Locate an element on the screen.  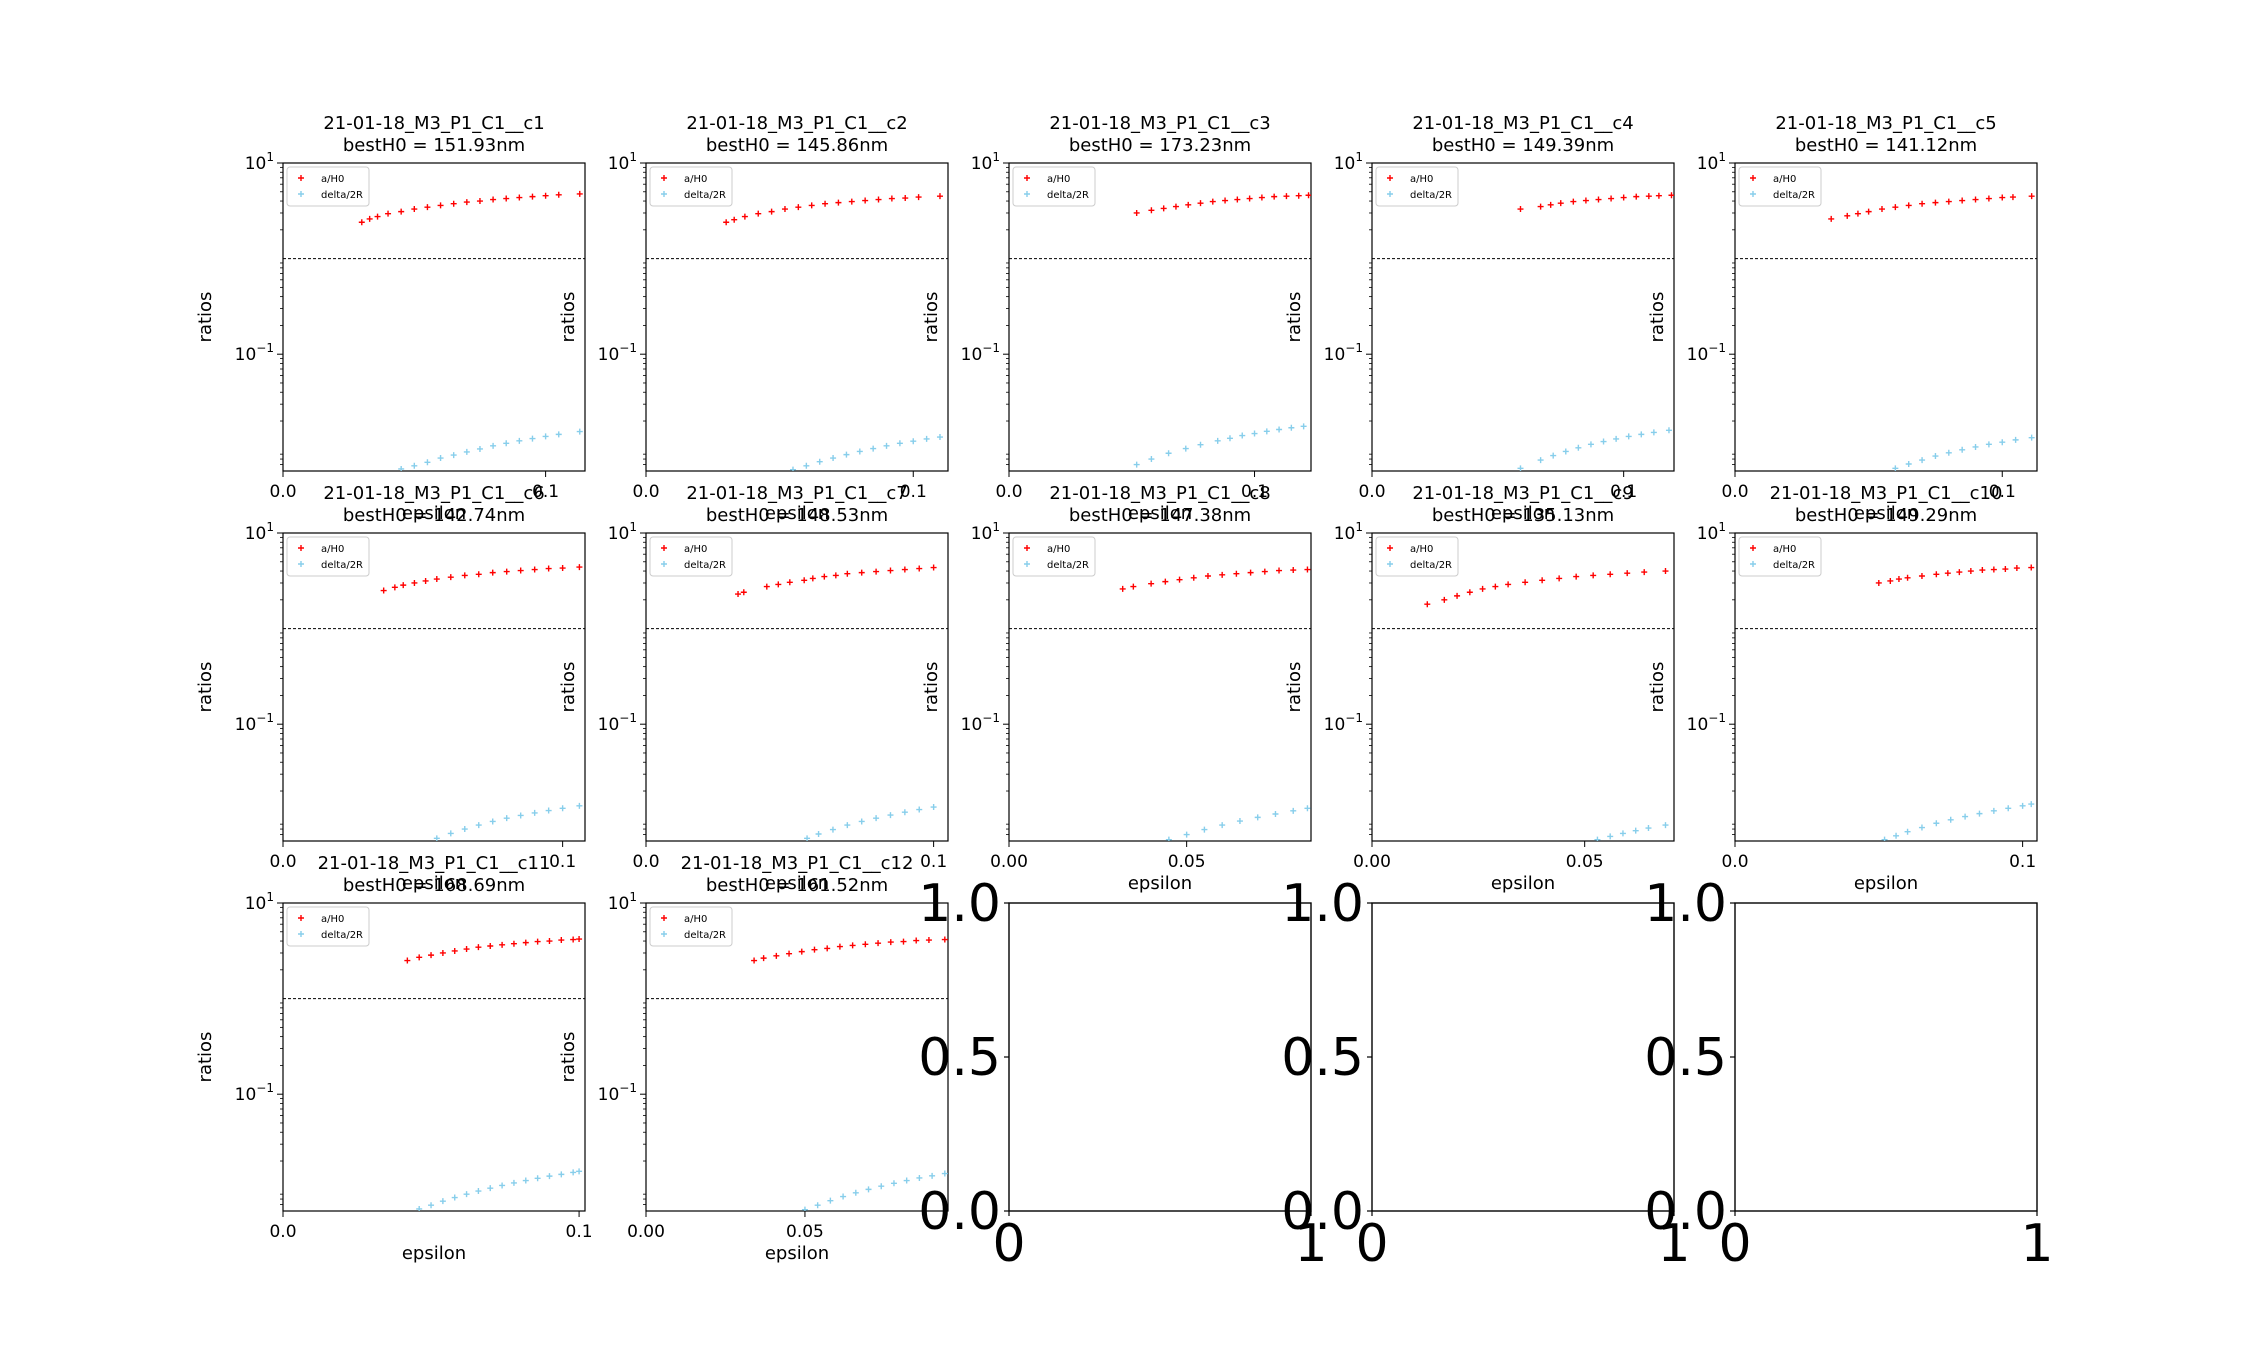
legend: a/H0 delta/2R is located at coordinates (1054, 186).